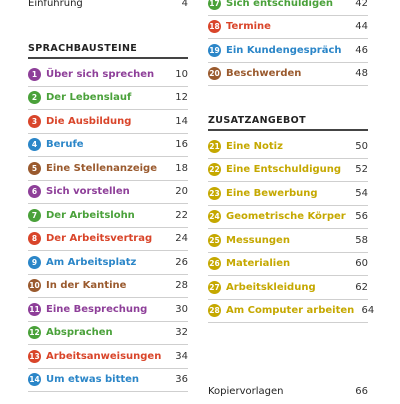 The image size is (400, 404). I want to click on toc-title: In der Kantine, so click(86, 286).